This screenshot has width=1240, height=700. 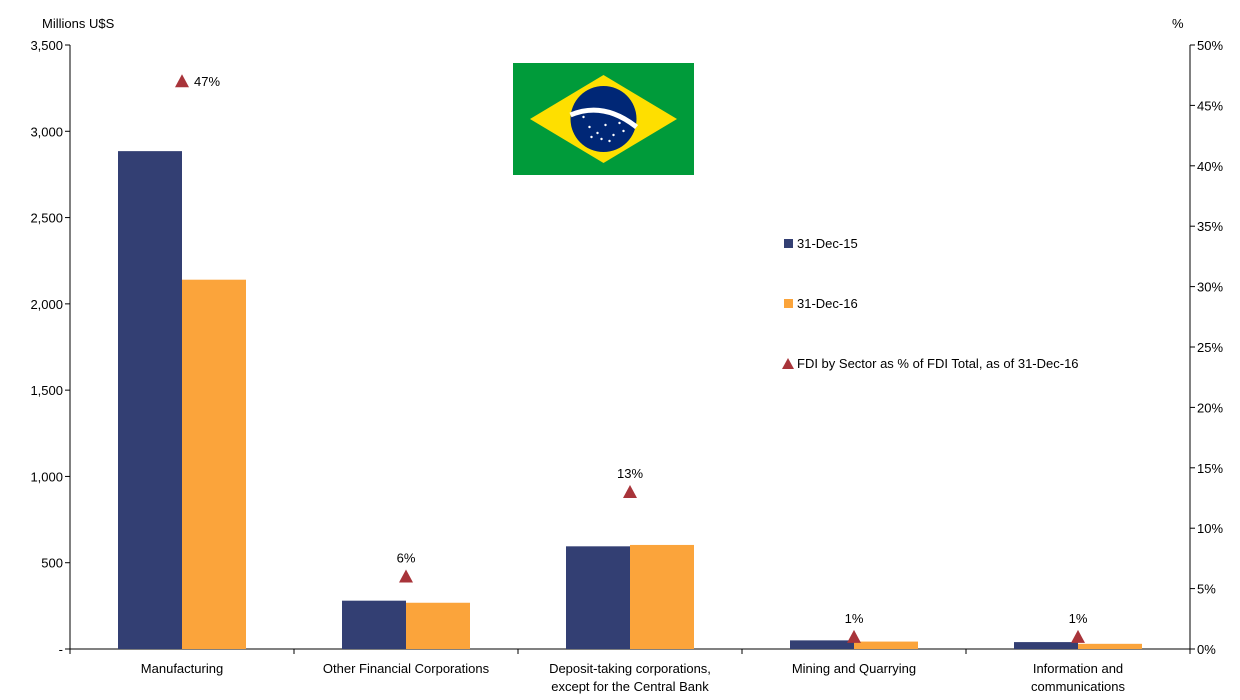 I want to click on right-tick-label: 5%, so click(x=1206, y=589).